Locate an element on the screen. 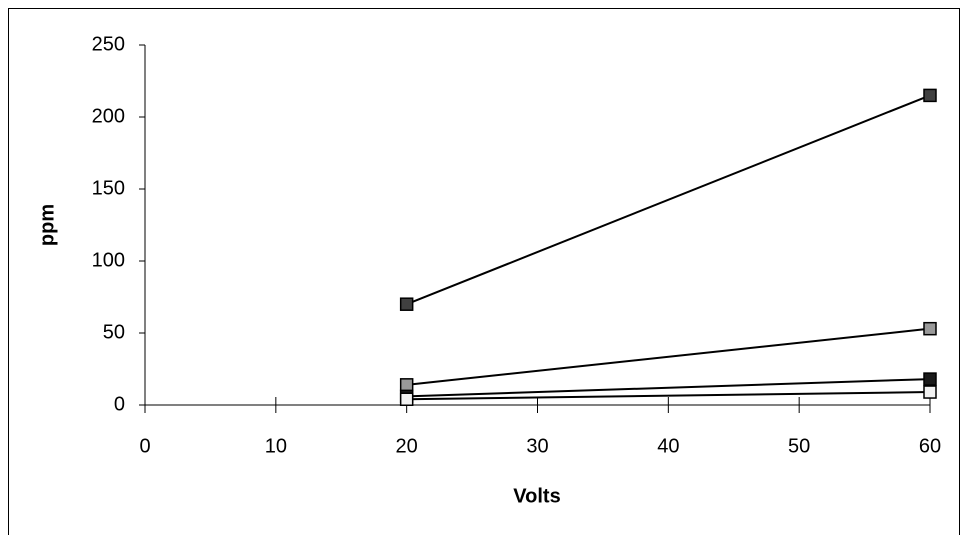 This screenshot has width=968, height=535. x-axis-title: Volts is located at coordinates (536, 496).